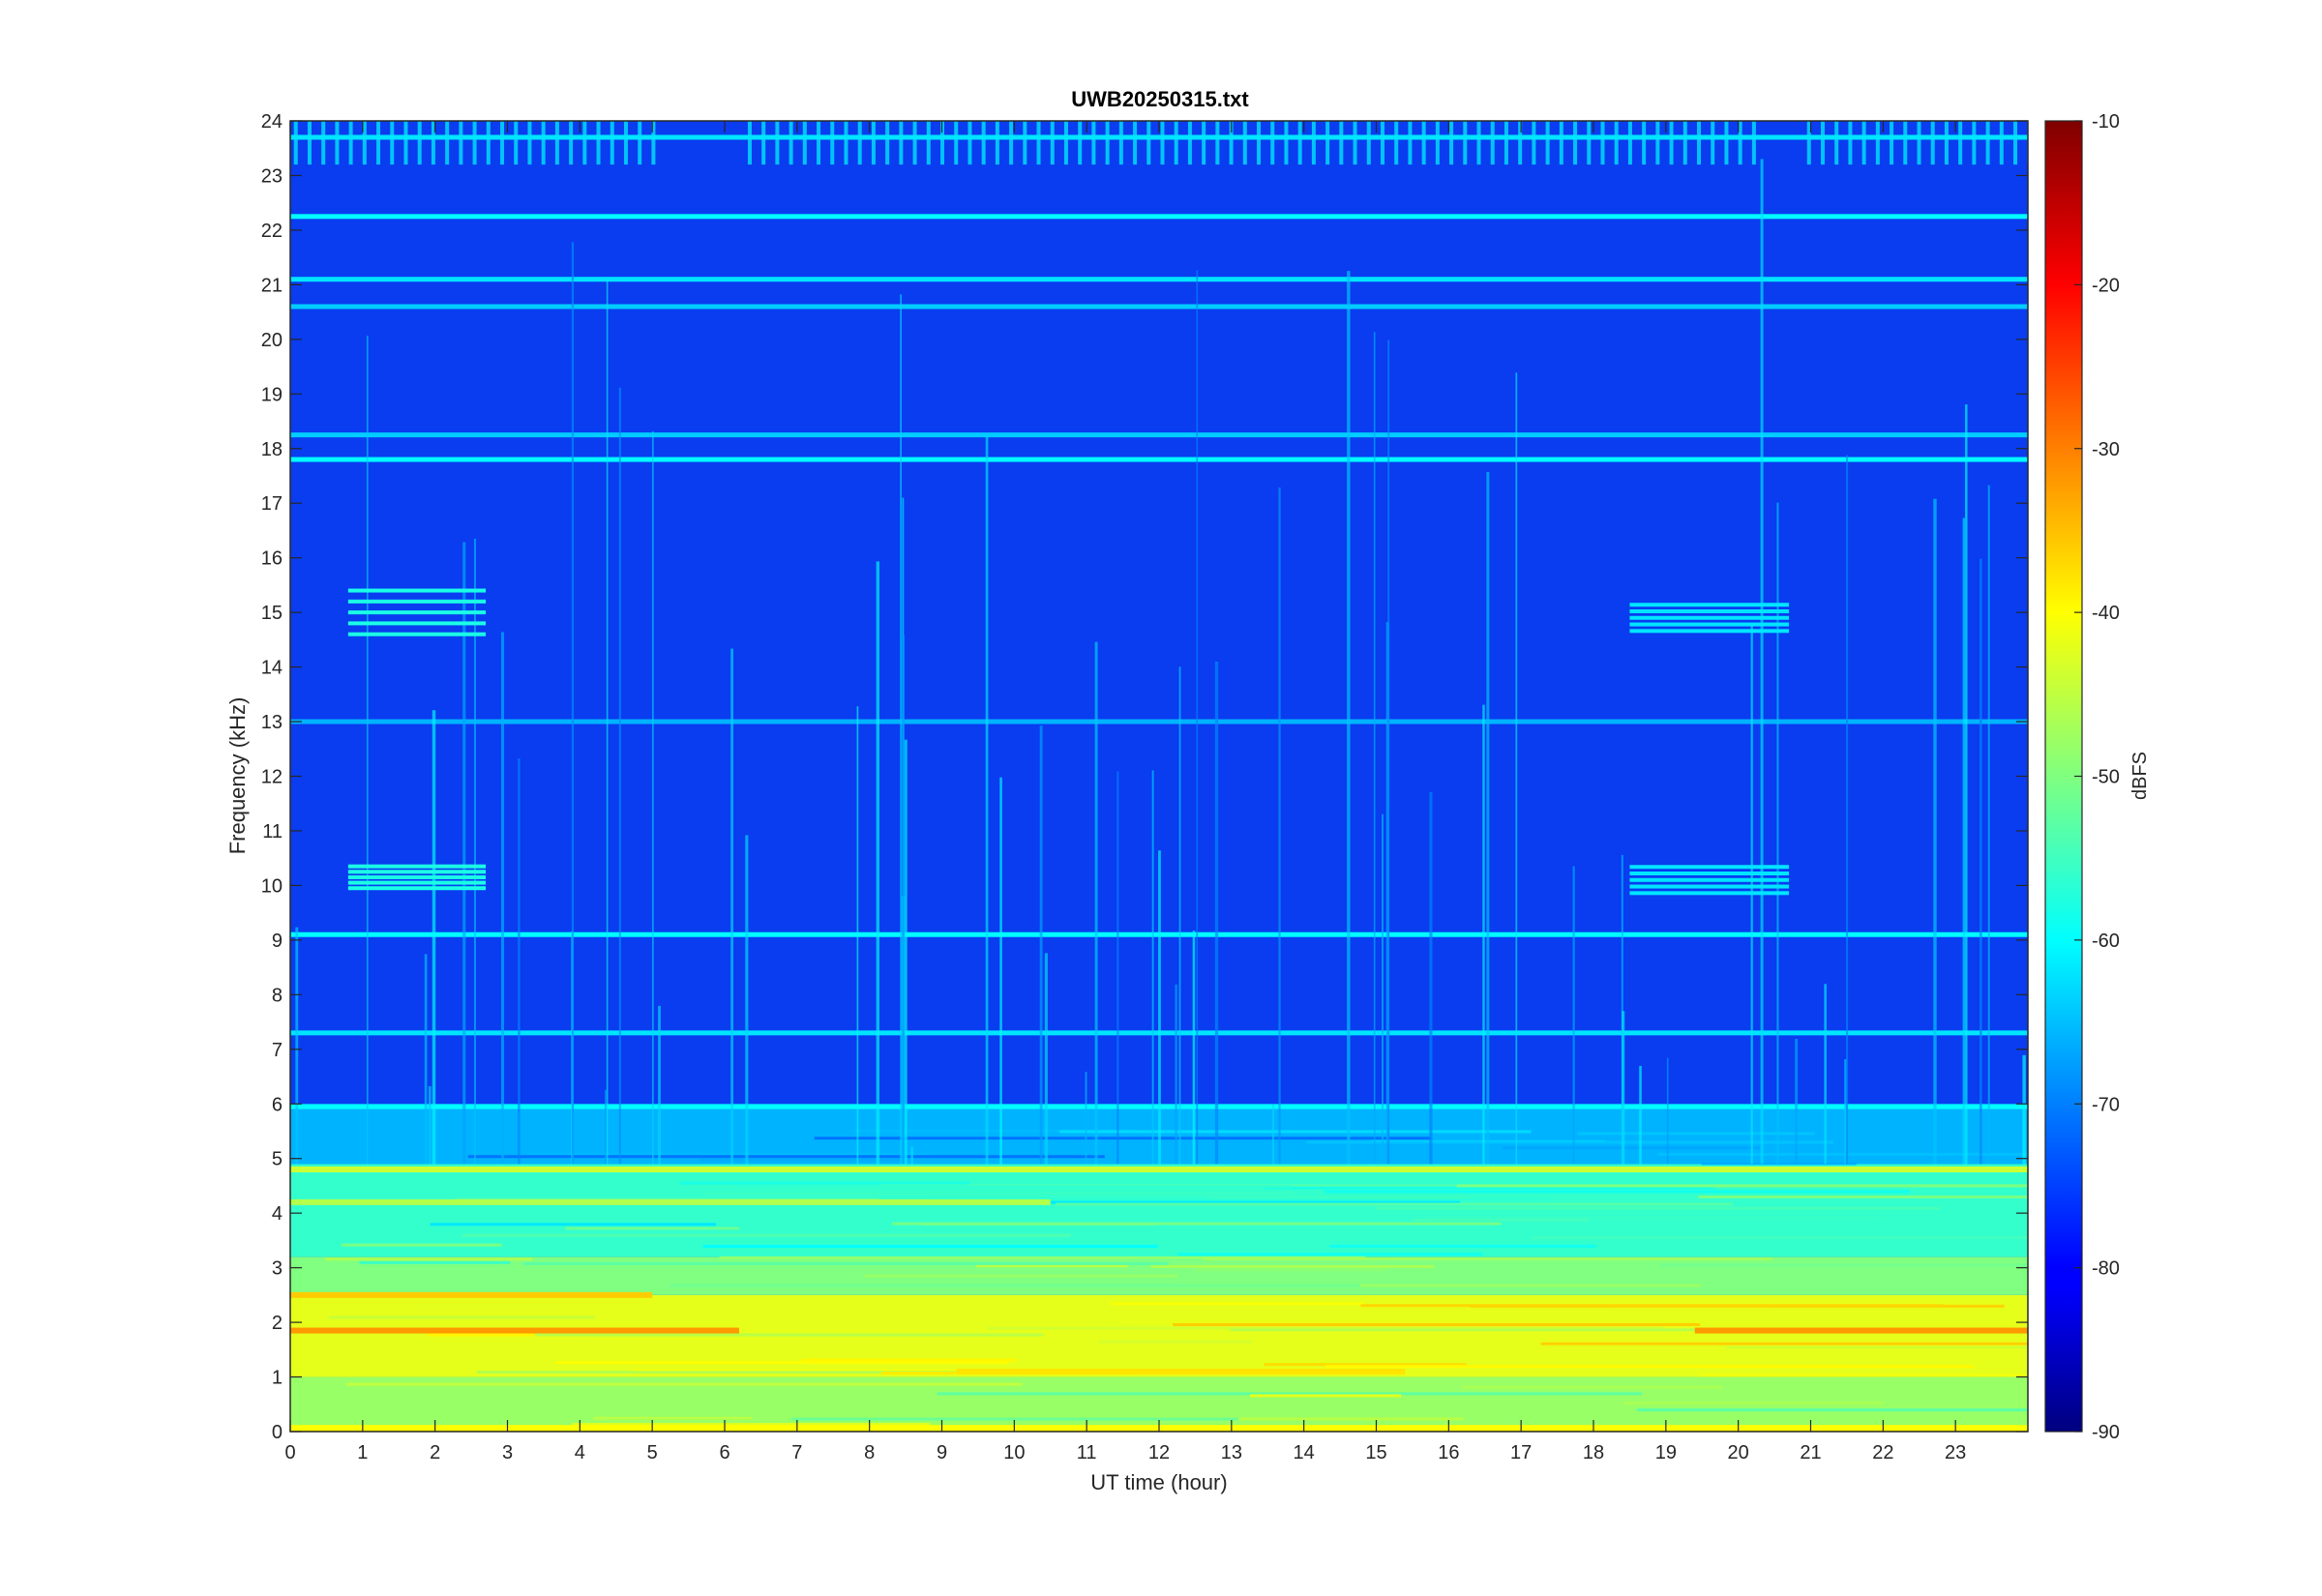 The image size is (2322, 1596). Describe the element at coordinates (1159, 1210) in the screenshot. I see `band-region` at that location.